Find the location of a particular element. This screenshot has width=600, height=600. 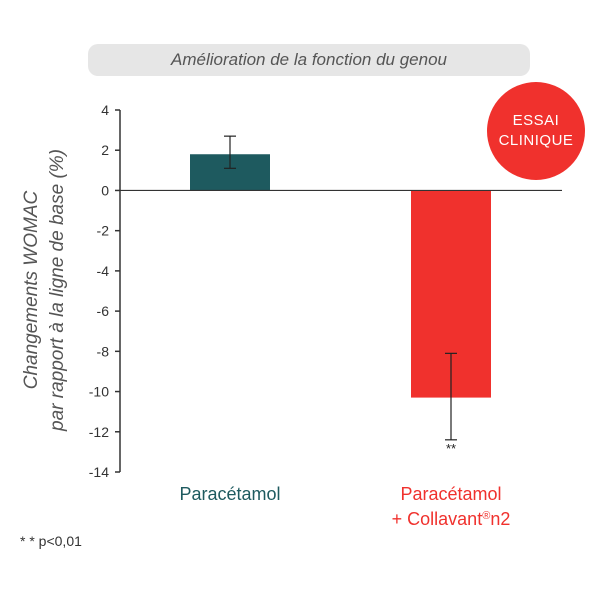

category-label-1: Paracétamol is located at coordinates (229, 494).